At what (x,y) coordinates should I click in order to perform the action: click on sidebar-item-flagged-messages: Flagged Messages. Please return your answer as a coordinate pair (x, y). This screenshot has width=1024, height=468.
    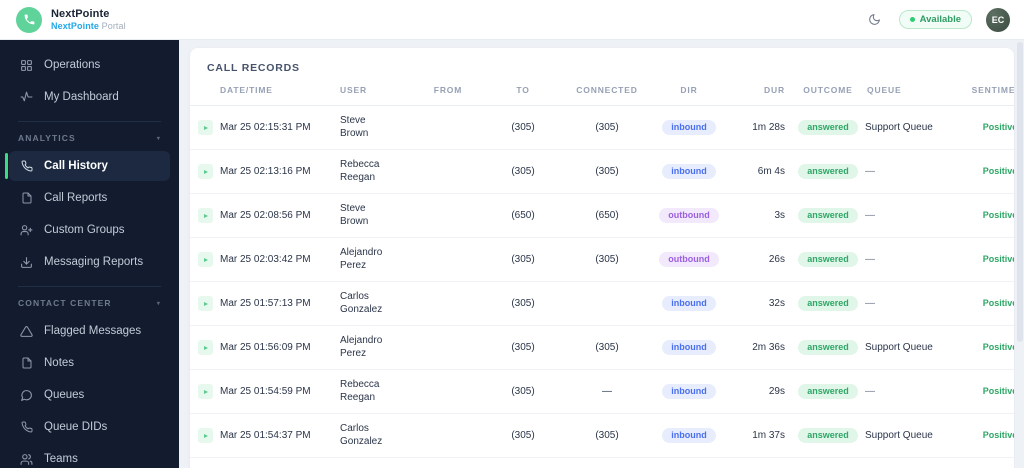
    Looking at the image, I should click on (89, 331).